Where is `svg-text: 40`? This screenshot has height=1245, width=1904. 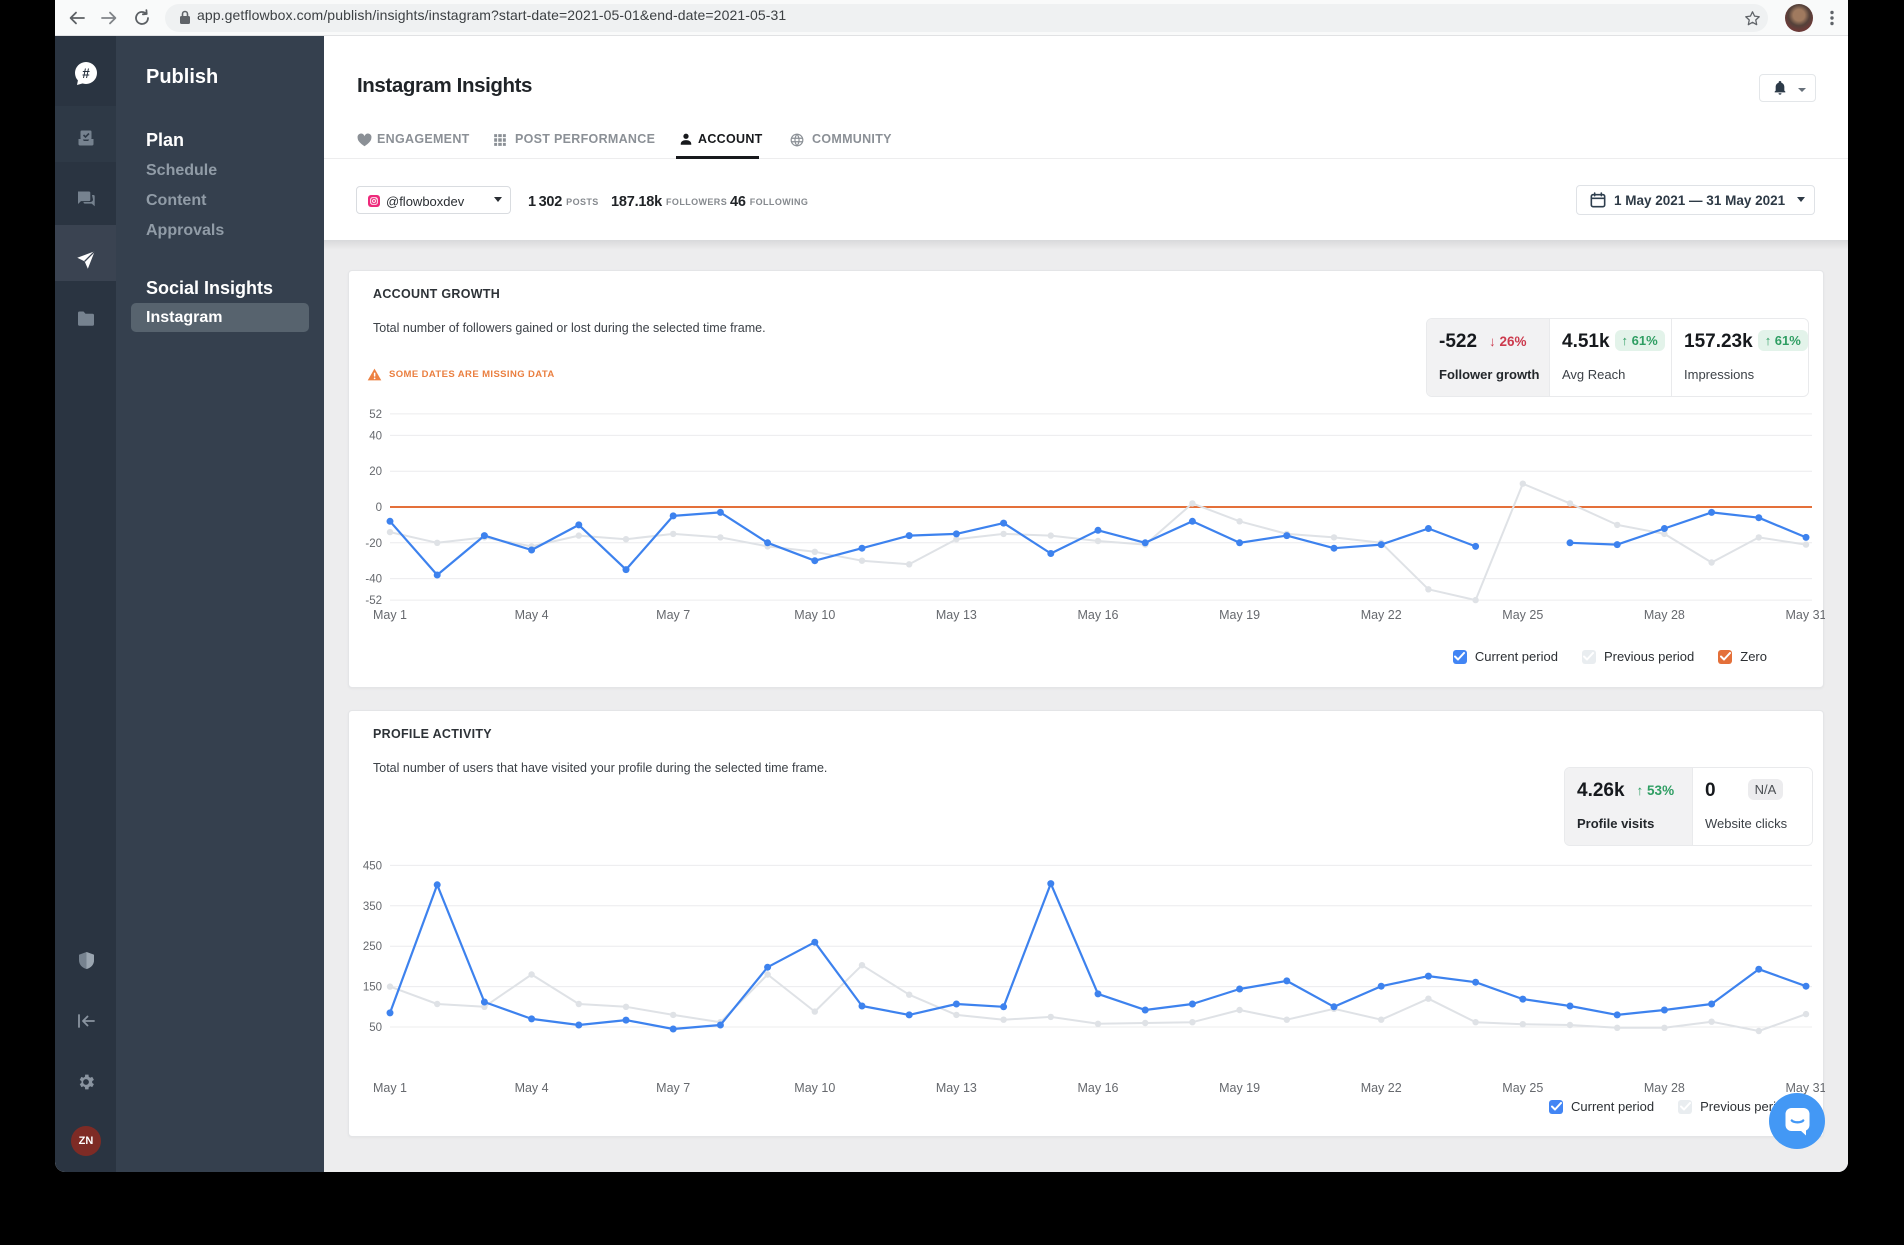 svg-text: 40 is located at coordinates (375, 436).